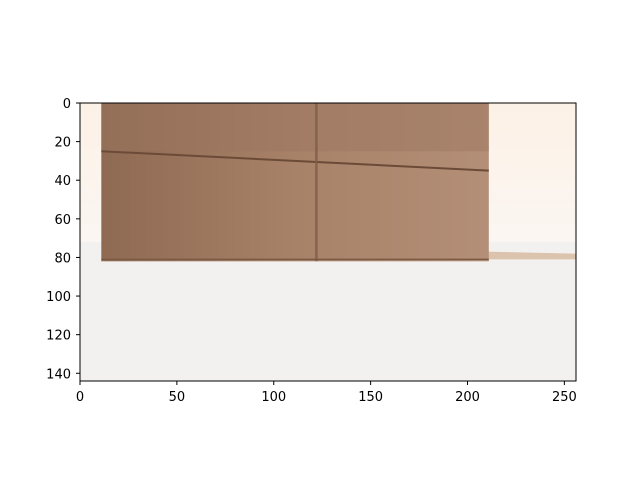 Image resolution: width=640 pixels, height=480 pixels. What do you see at coordinates (62, 258) in the screenshot?
I see `y-tick-label: 80` at bounding box center [62, 258].